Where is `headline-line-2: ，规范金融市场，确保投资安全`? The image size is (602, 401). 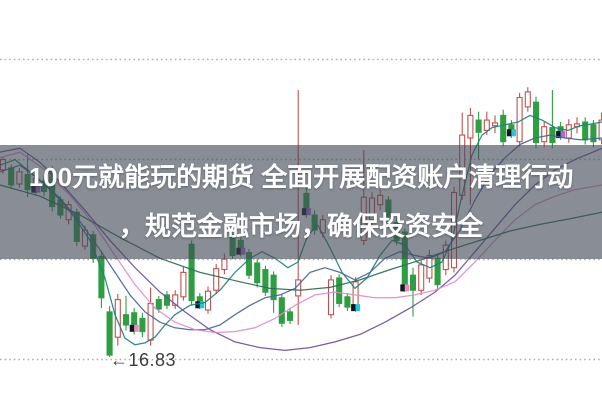 headline-line-2: ，规范金融市场，确保投资安全 is located at coordinates (300, 226).